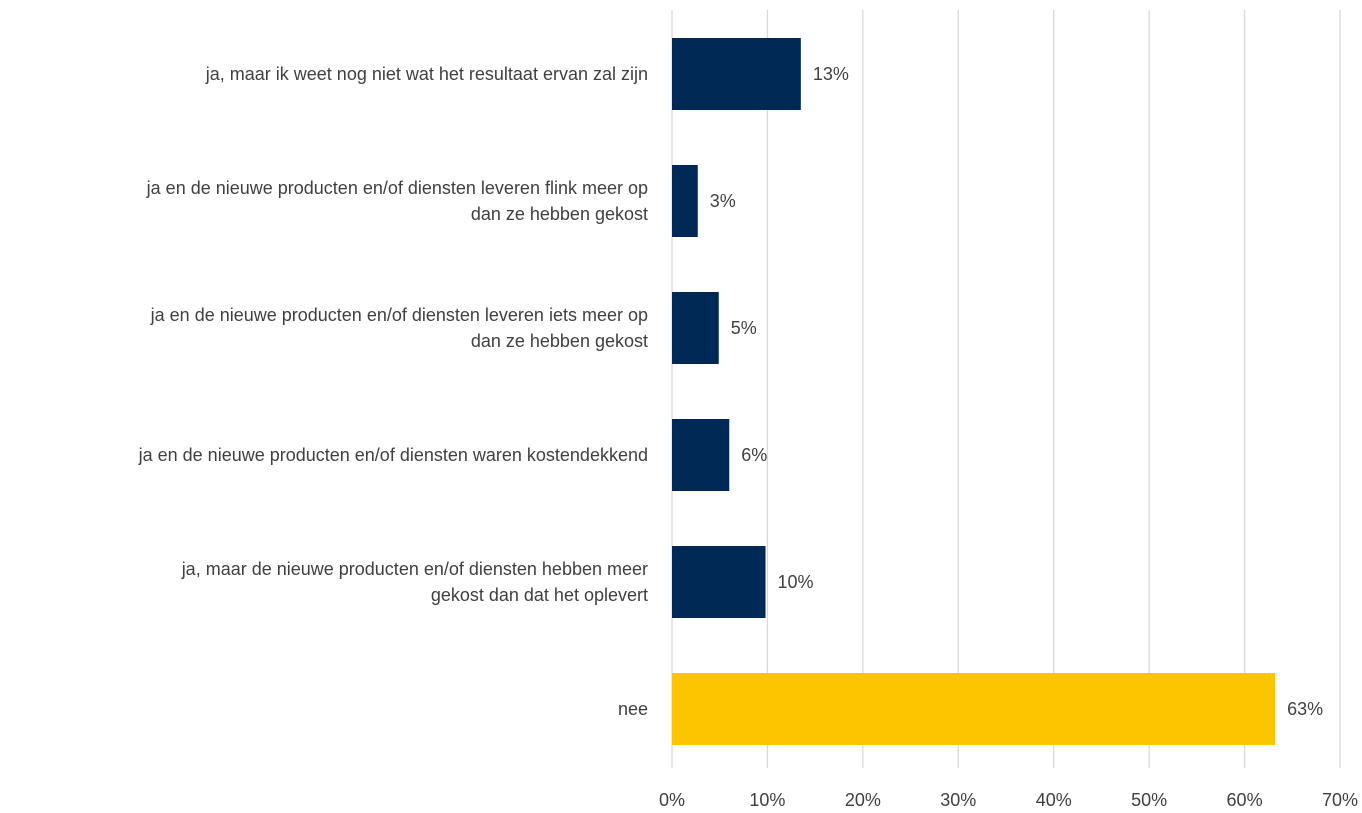 Image resolution: width=1362 pixels, height=813 pixels. What do you see at coordinates (633, 709) in the screenshot?
I see `category-label: nee` at bounding box center [633, 709].